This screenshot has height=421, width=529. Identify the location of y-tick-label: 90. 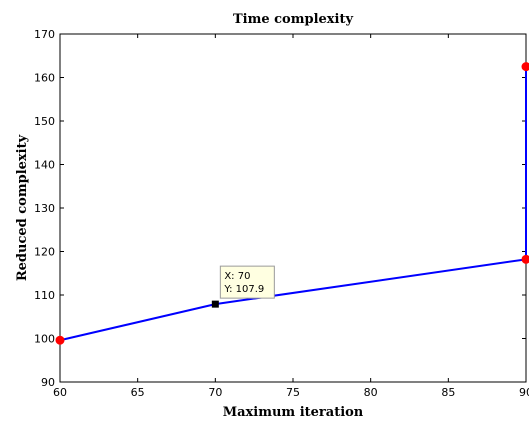
(48, 382).